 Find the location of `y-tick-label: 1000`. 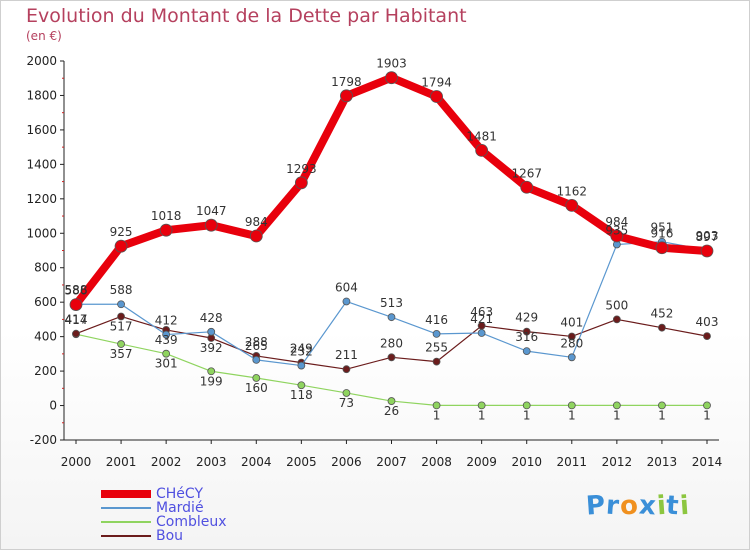

y-tick-label: 1000 is located at coordinates (41, 233).